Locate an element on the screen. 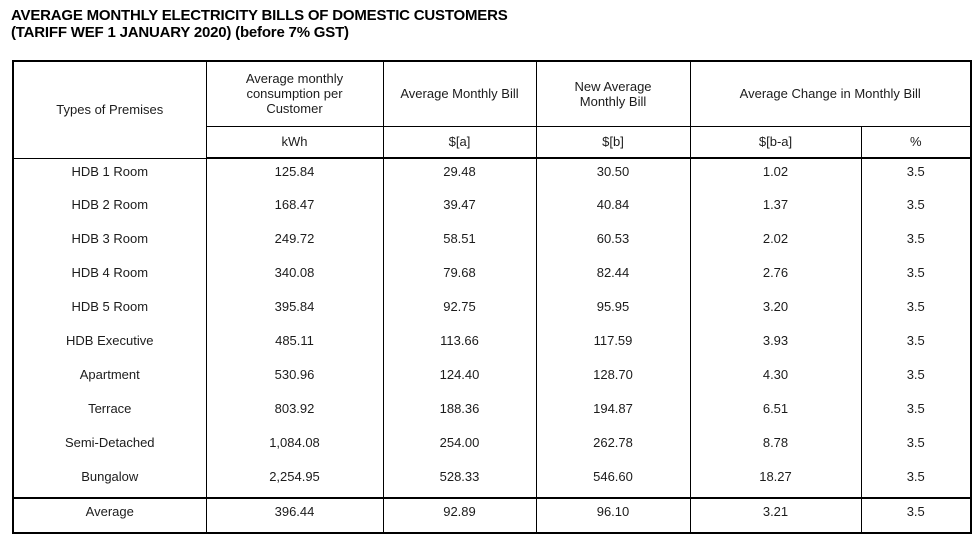  cell-kwh: 530.96 is located at coordinates (294, 379).